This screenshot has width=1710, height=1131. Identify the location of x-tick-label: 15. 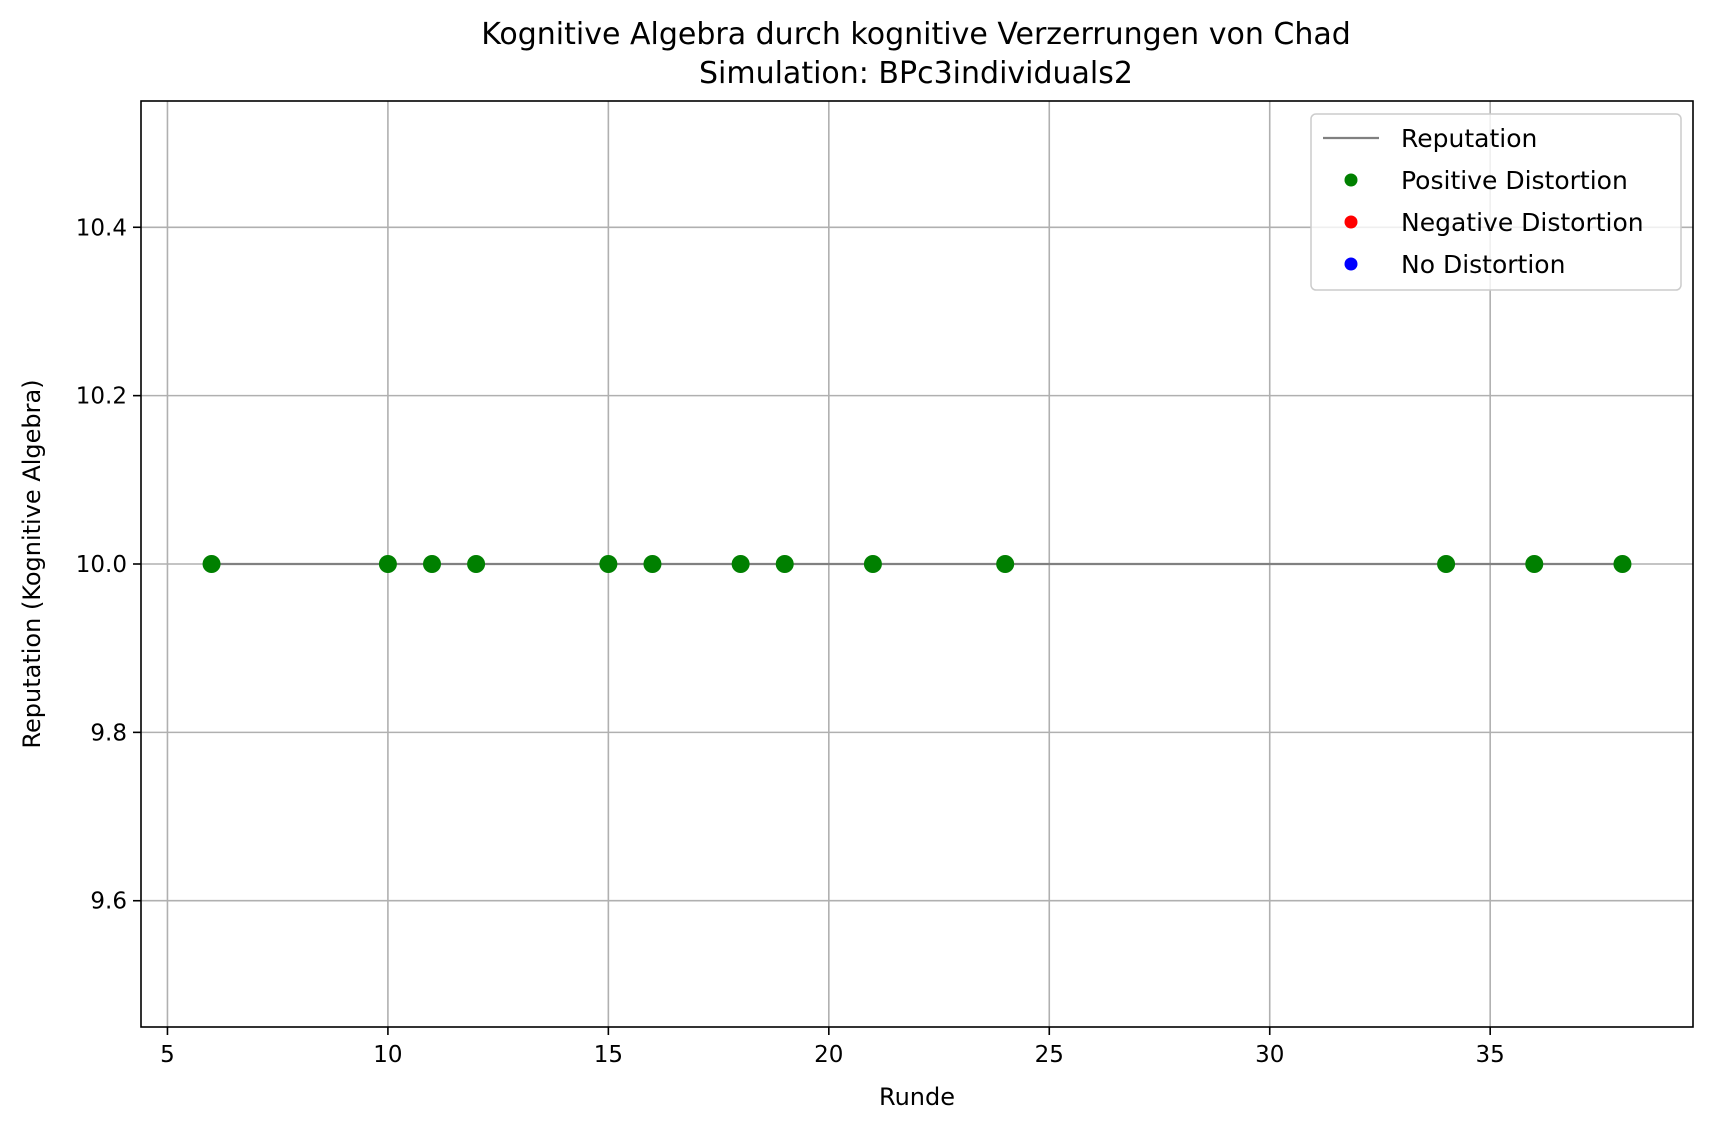
(608, 1055).